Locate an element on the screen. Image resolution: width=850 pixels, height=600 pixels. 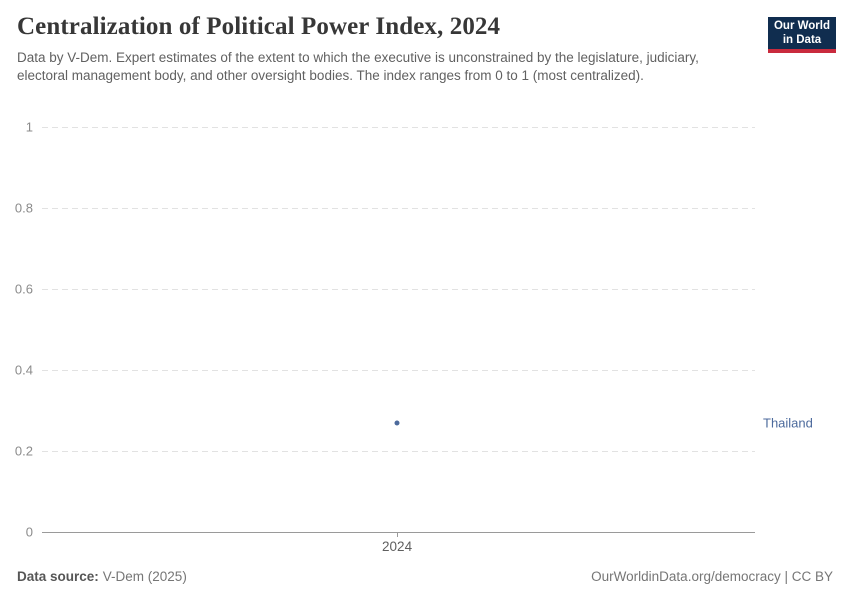
data-point-thailand is located at coordinates (397, 423).